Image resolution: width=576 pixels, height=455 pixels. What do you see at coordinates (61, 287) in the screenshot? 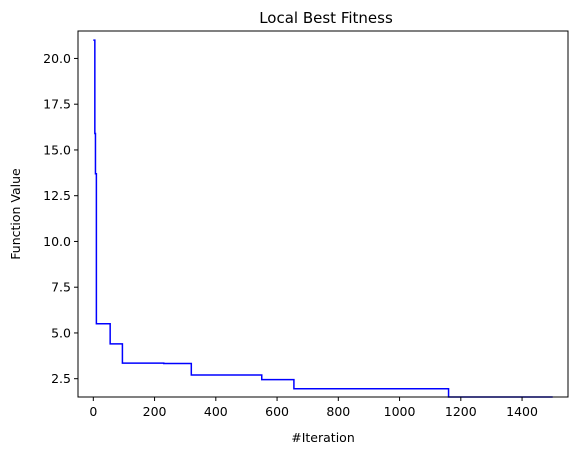
I see `y-tick-label: 7.5` at bounding box center [61, 287].